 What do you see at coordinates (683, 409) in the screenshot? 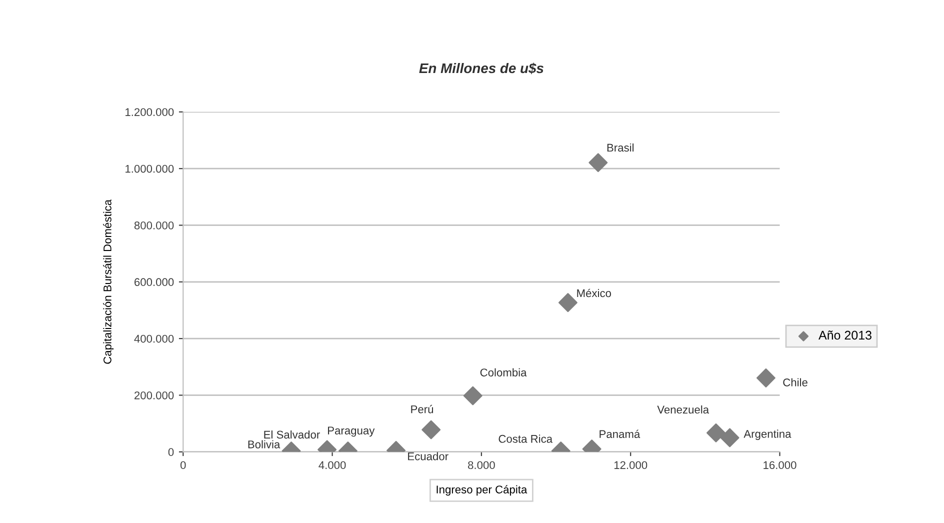
I see `annotation: Venezuela` at bounding box center [683, 409].